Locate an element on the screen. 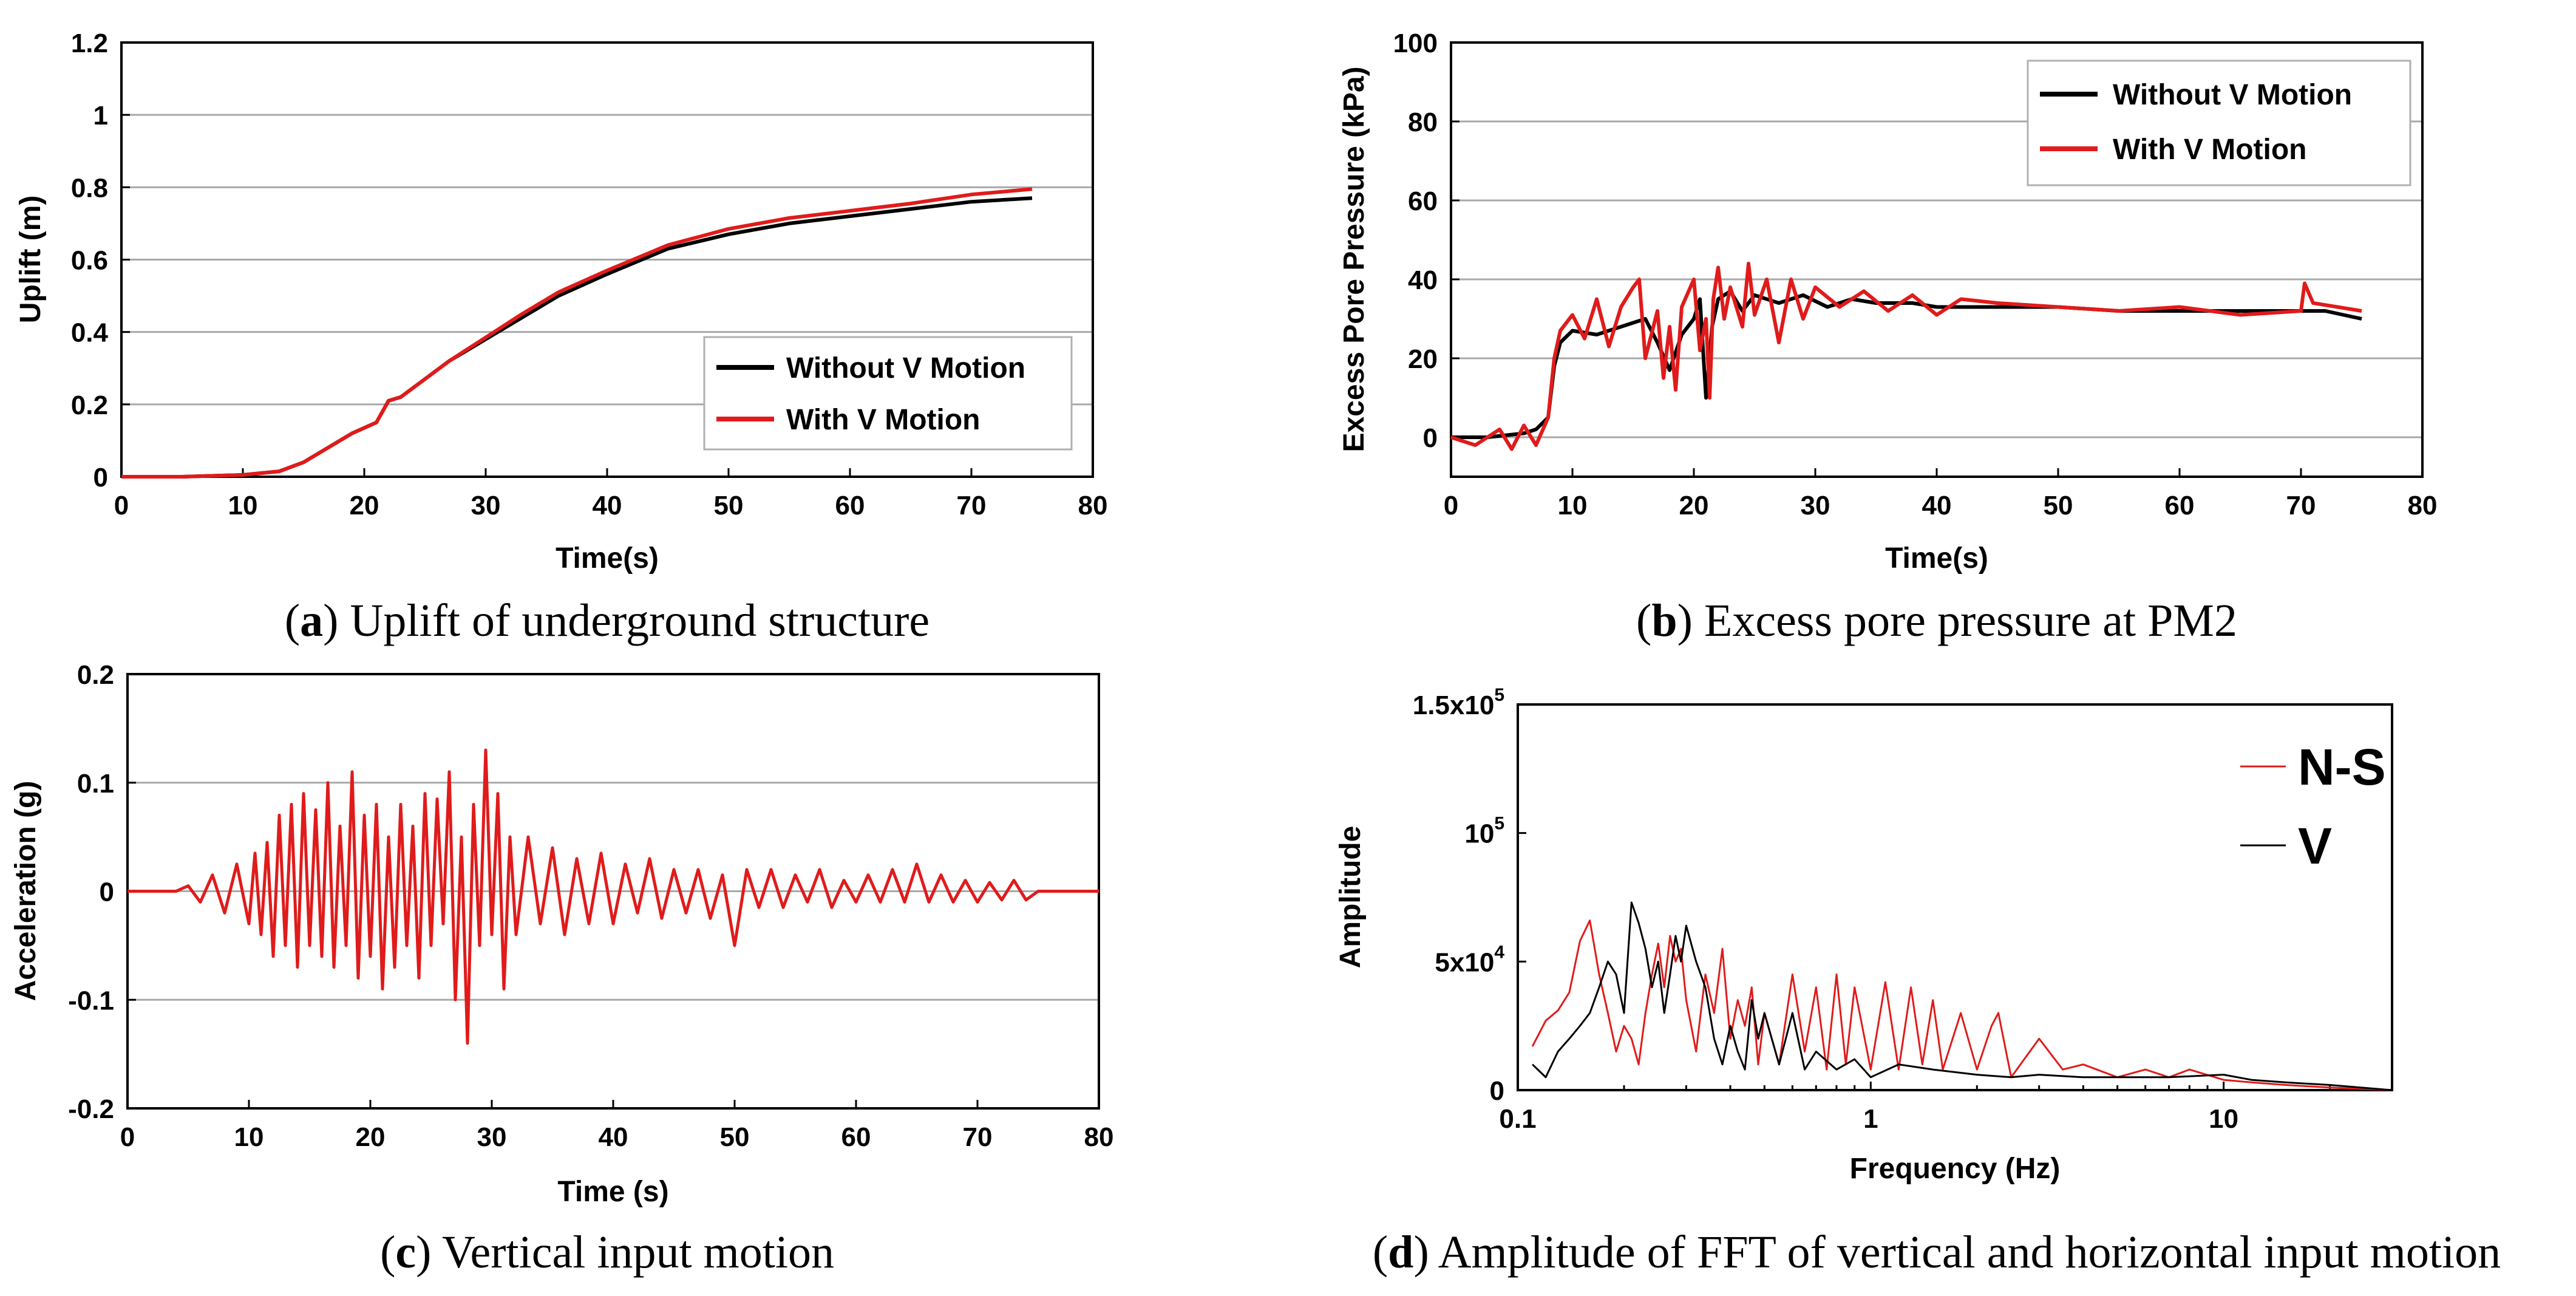 The image size is (2576, 1296). panel-c-x-tick-label: 50 is located at coordinates (735, 1137).